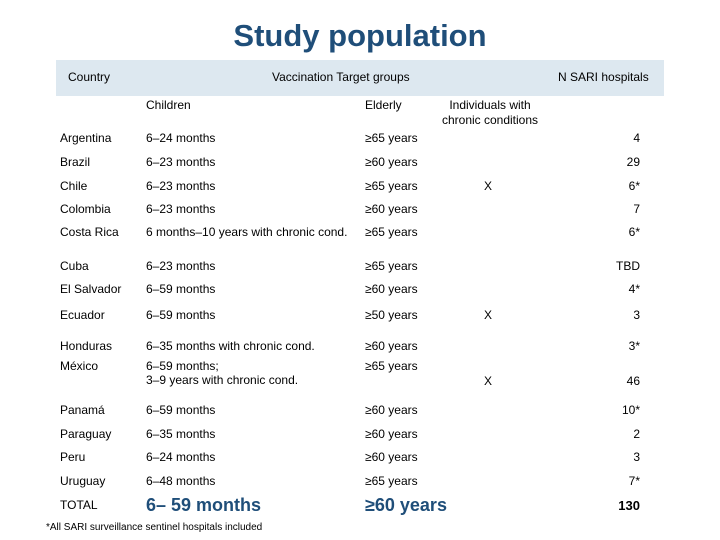 This screenshot has width=720, height=540. I want to click on total-hospitals: 130, so click(629, 505).